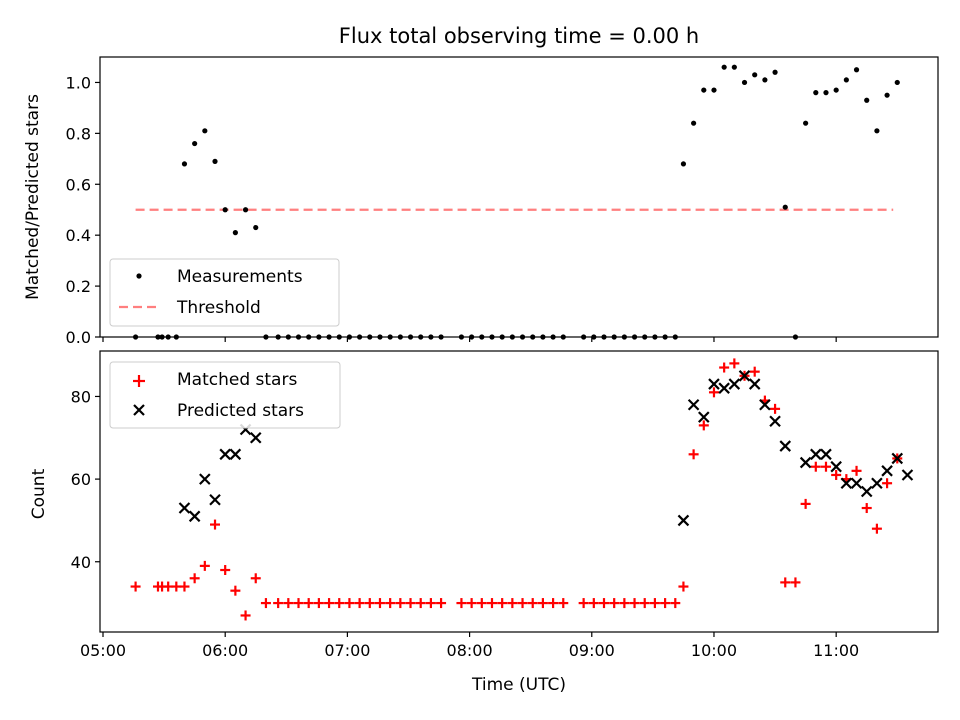 The image size is (960, 720). What do you see at coordinates (33, 197) in the screenshot?
I see `top-y-axis-label: Matched/Predicted stars` at bounding box center [33, 197].